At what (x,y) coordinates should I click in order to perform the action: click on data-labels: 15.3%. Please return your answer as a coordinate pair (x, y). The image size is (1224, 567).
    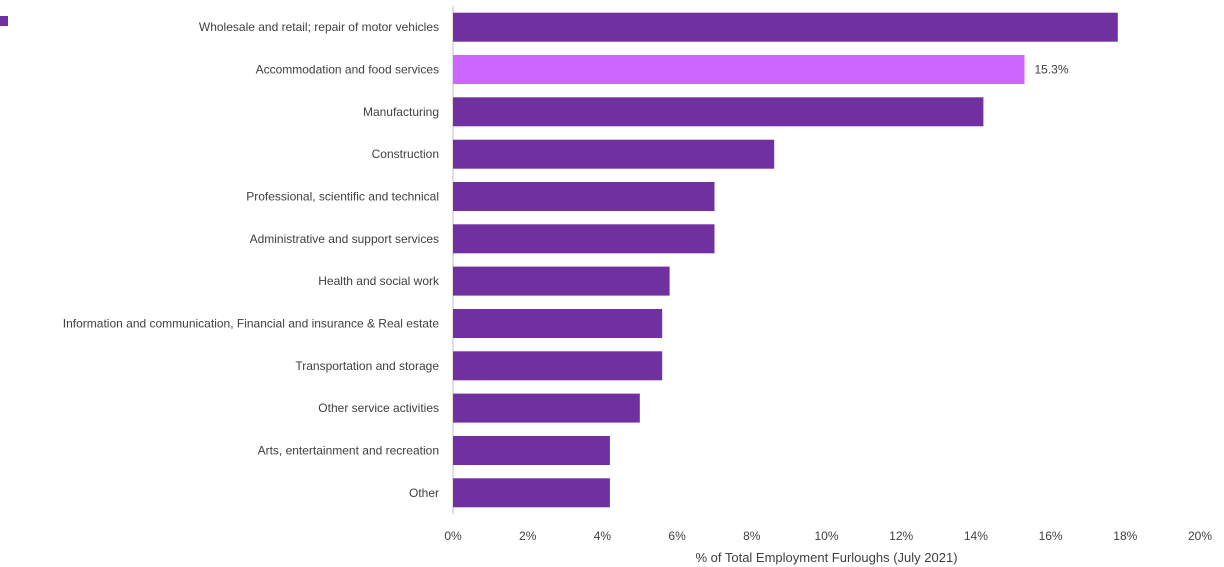
    Looking at the image, I should click on (1052, 70).